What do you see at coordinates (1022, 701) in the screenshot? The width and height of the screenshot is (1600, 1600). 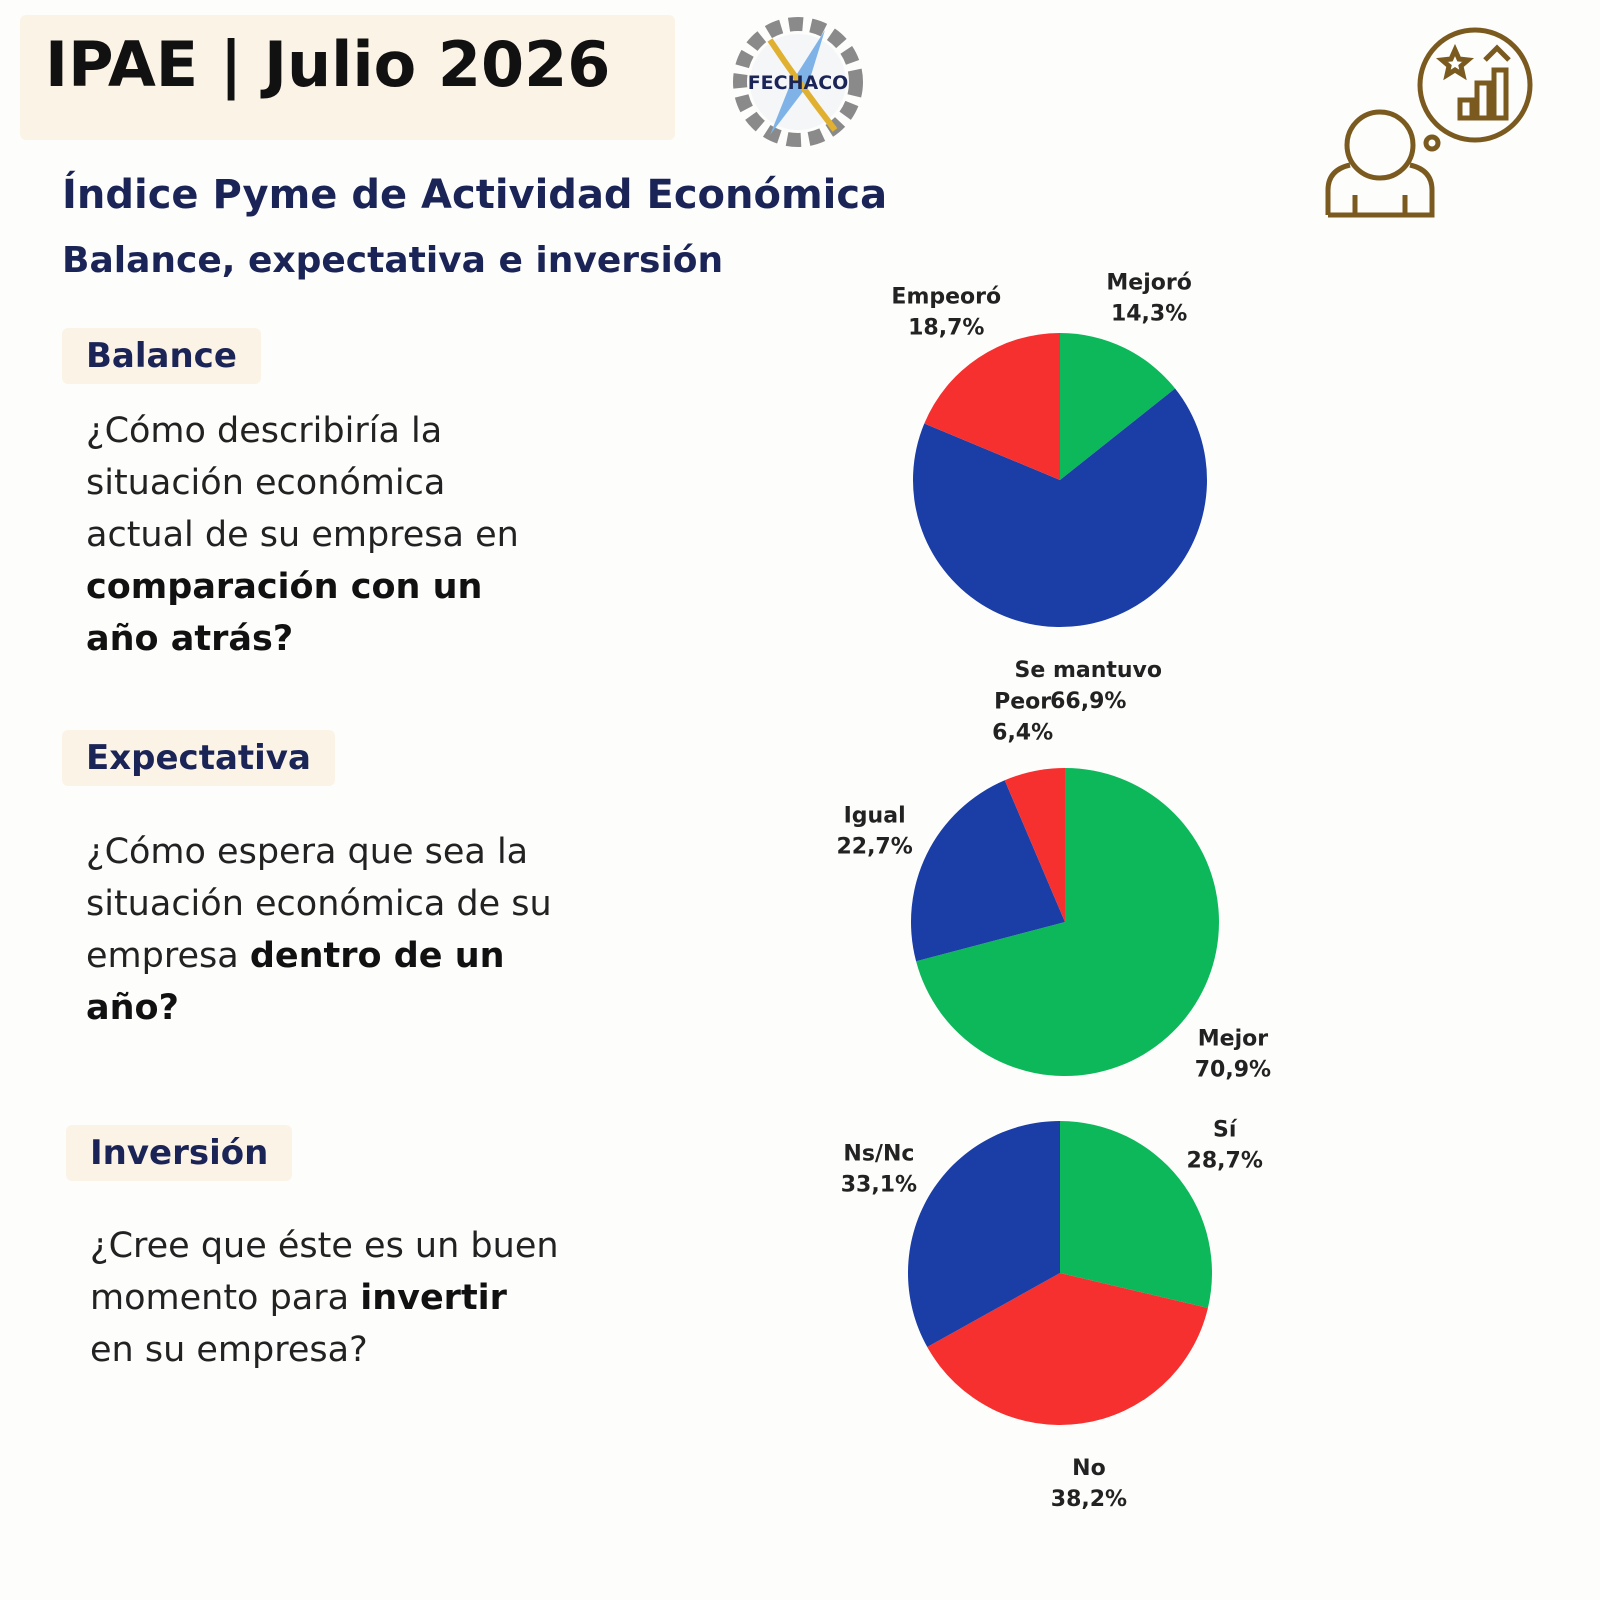 I see `slice-label: Peor` at bounding box center [1022, 701].